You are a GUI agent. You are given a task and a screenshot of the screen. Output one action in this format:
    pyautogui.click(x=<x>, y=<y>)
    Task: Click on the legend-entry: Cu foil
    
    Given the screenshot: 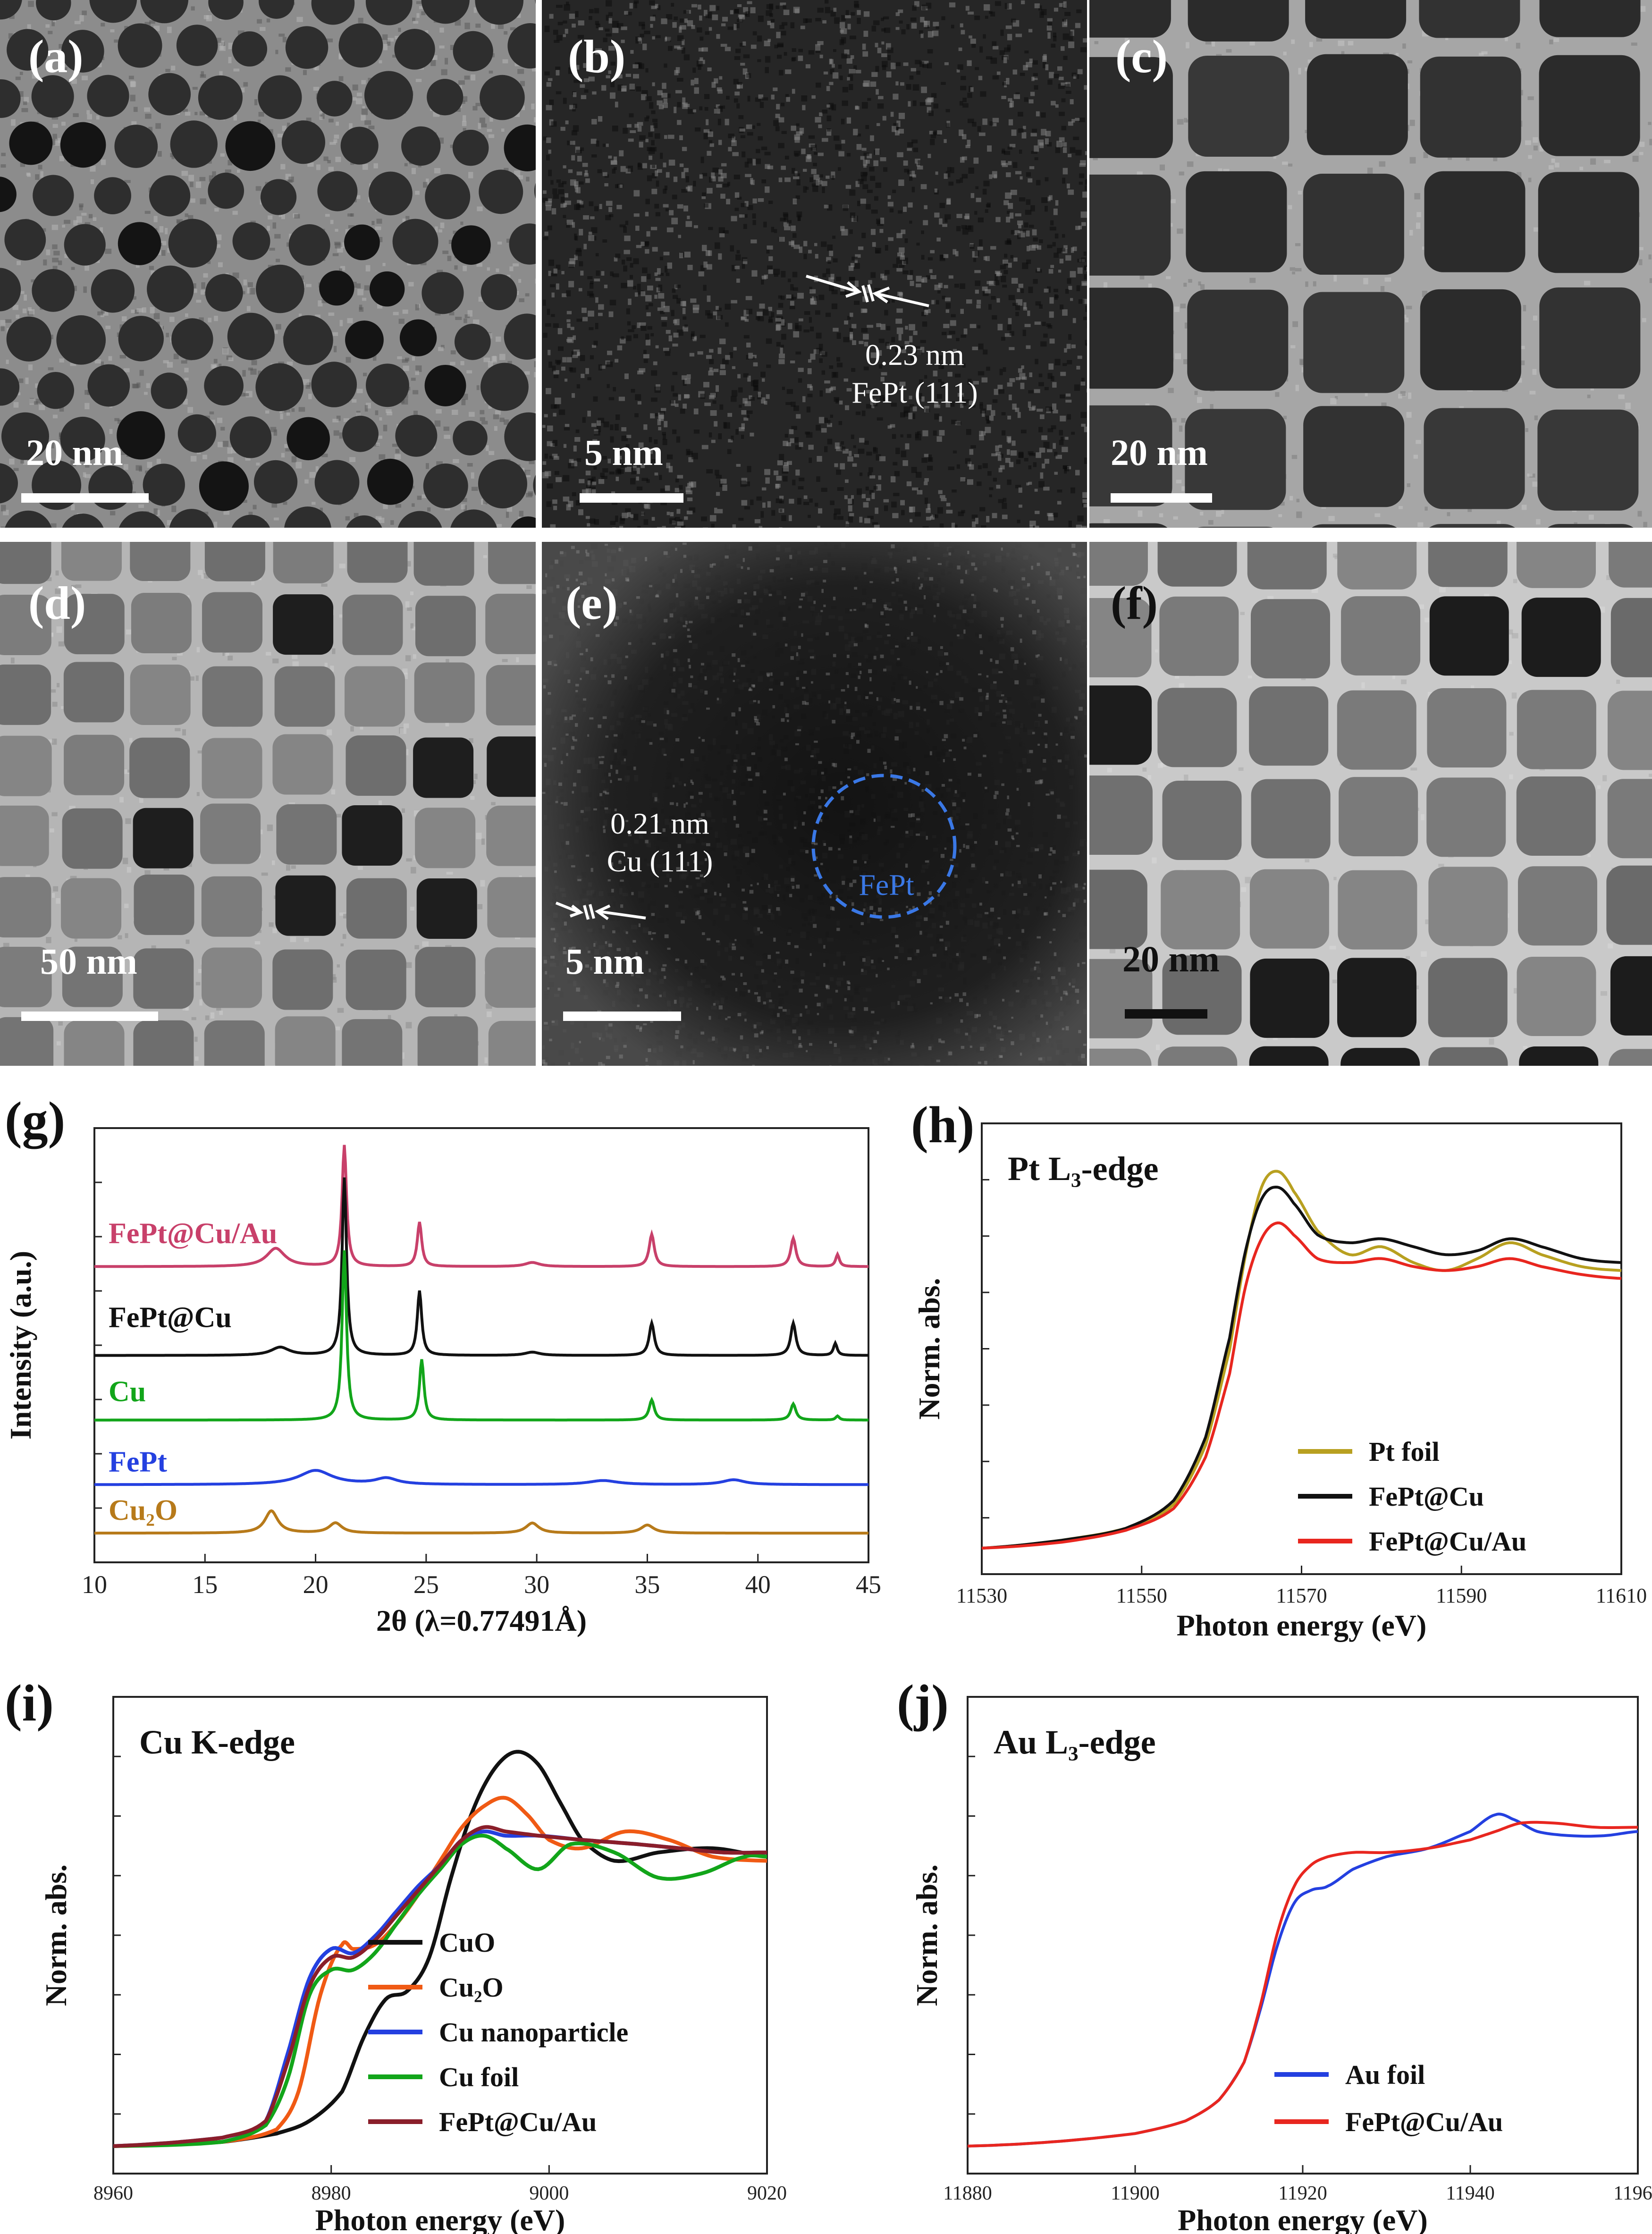 What is the action you would take?
    pyautogui.click(x=479, y=2077)
    